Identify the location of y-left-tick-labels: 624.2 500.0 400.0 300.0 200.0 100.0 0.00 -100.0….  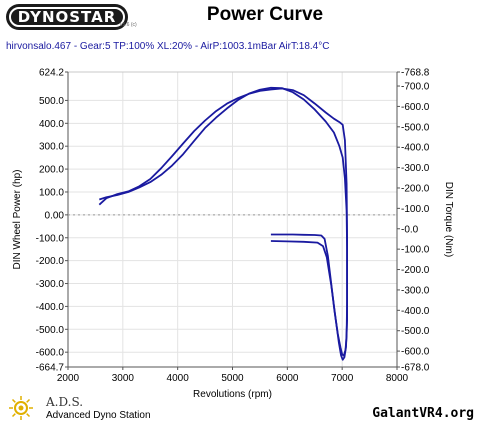
(52, 221).